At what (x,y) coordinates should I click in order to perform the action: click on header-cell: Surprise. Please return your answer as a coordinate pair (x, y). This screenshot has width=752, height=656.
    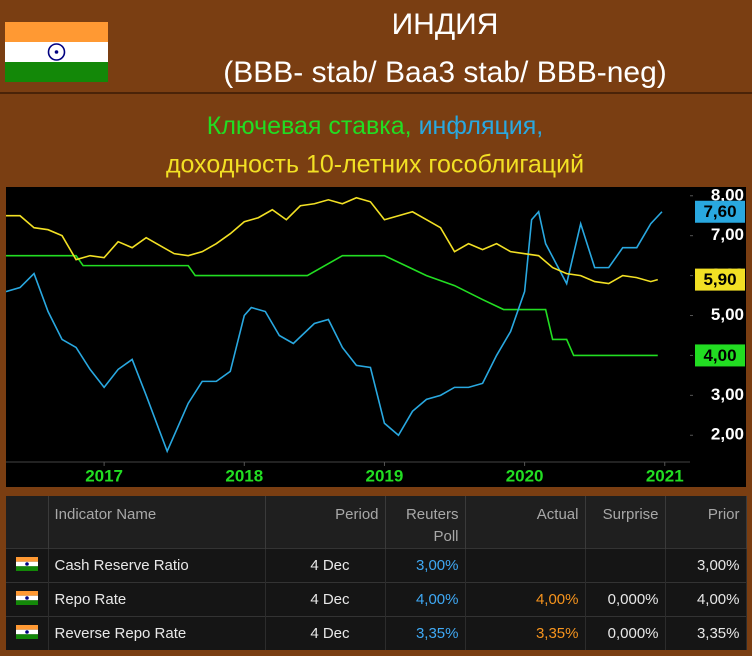
    Looking at the image, I should click on (625, 522).